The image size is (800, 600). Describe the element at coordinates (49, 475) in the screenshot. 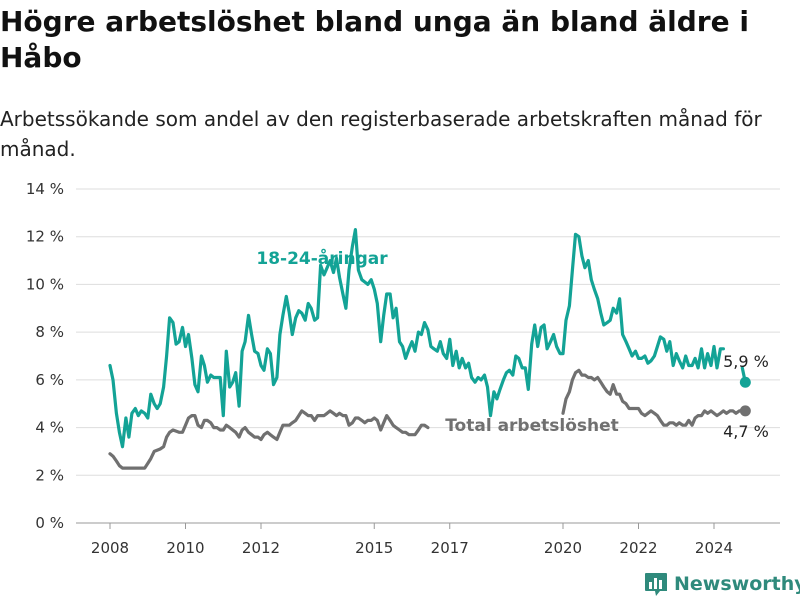

I see `y-tick-label: 2 %` at that location.